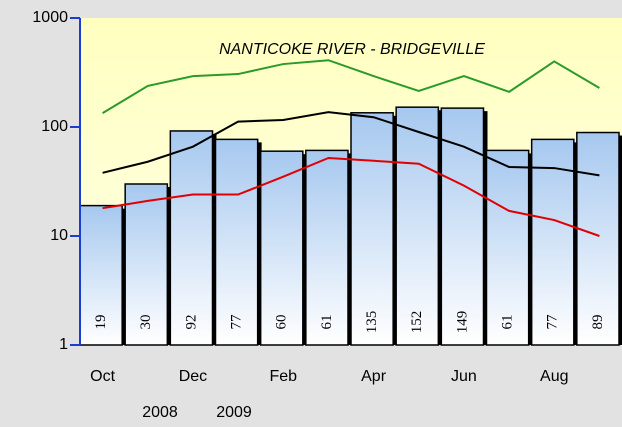 The width and height of the screenshot is (622, 427). Describe the element at coordinates (191, 322) in the screenshot. I see `value-label: 92` at that location.